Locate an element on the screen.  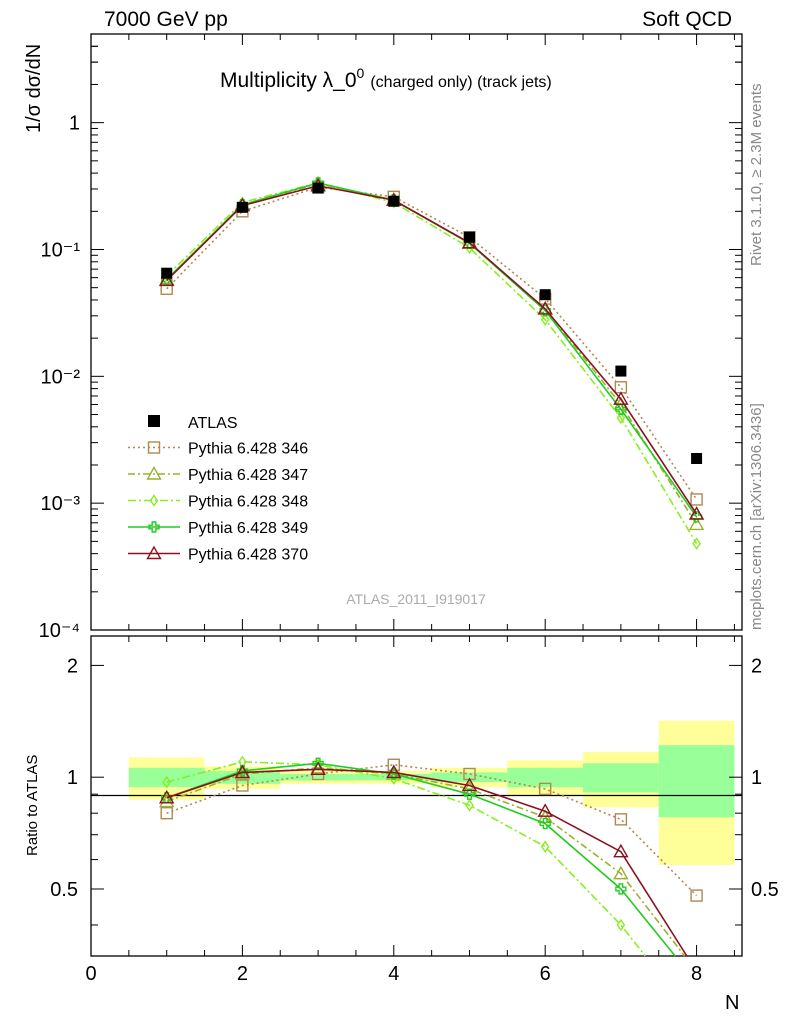
y-tick-label: 10⁻³ is located at coordinates (61, 504).